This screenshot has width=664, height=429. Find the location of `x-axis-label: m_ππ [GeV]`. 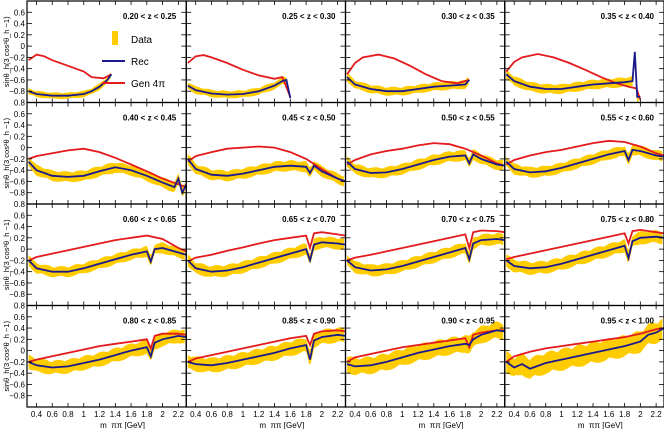

x-axis-label: m_ππ [GeV] is located at coordinates (600, 425).